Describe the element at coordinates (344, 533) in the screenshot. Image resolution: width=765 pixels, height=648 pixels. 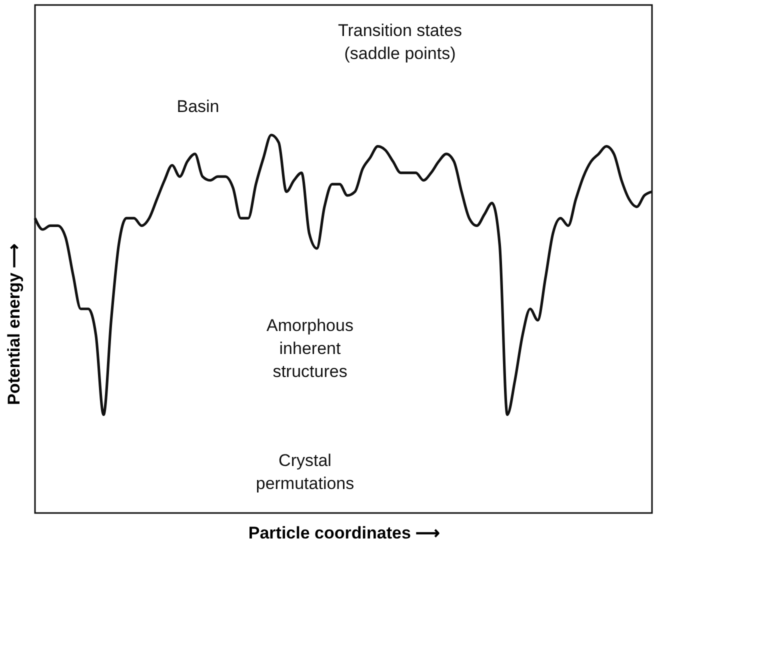
I see `x-axis-title: Particle coordinates ⟶` at that location.